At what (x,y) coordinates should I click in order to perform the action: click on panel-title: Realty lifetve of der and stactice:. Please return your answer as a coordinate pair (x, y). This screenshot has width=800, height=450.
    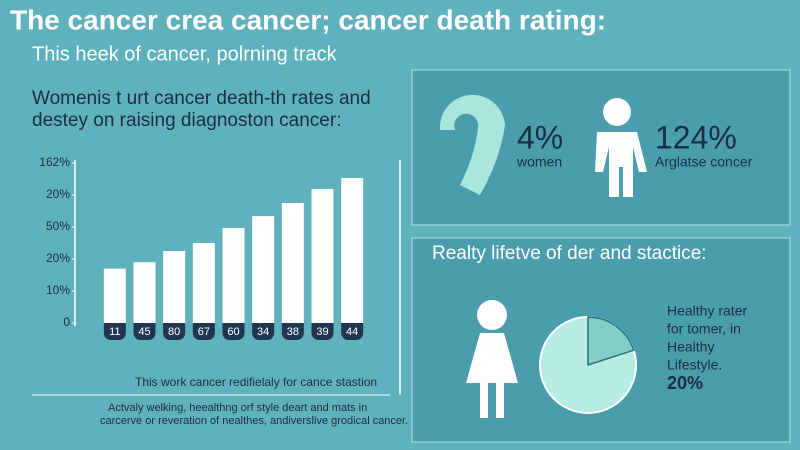
    Looking at the image, I should click on (569, 253).